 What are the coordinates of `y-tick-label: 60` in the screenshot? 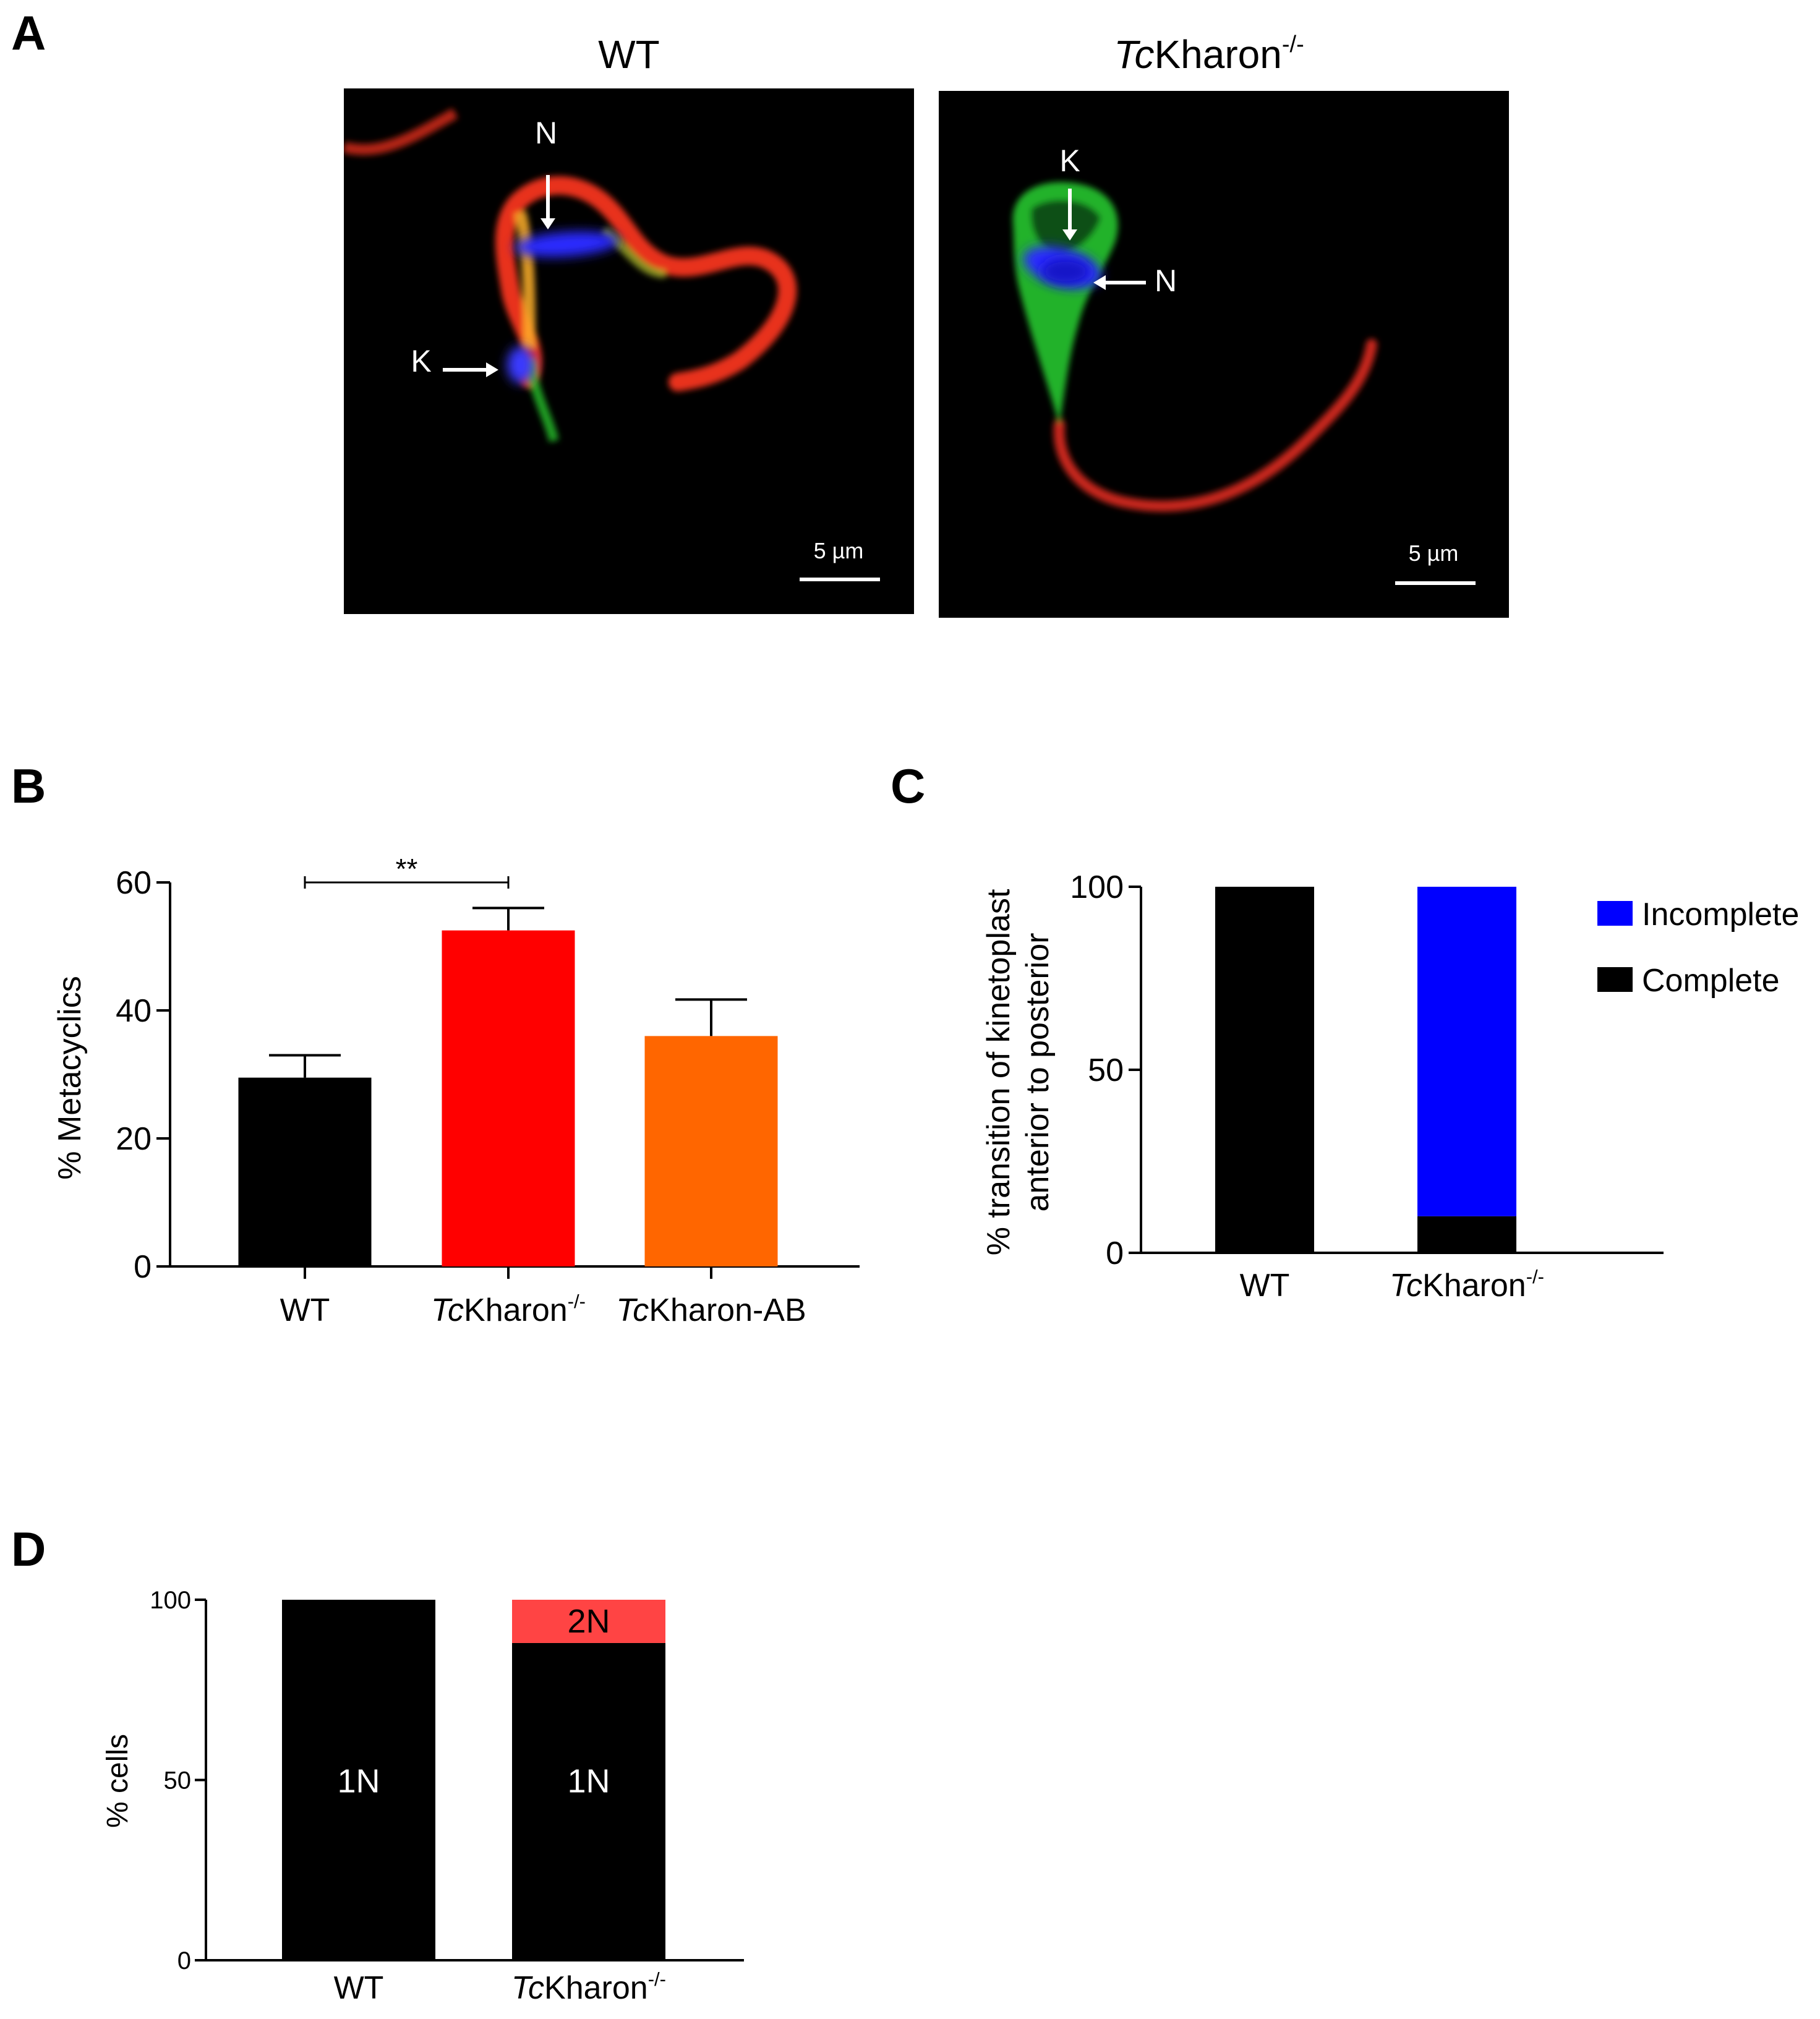 It's located at (134, 883).